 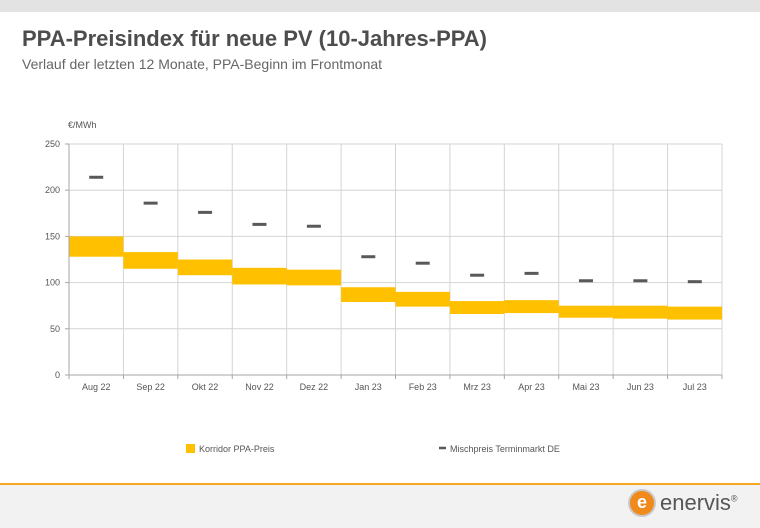 What do you see at coordinates (695, 502) in the screenshot?
I see `logo-text: enervis` at bounding box center [695, 502].